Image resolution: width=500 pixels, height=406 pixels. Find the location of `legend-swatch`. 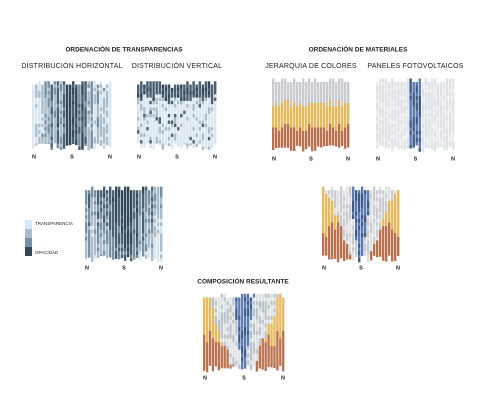

legend-swatch is located at coordinates (28, 242).